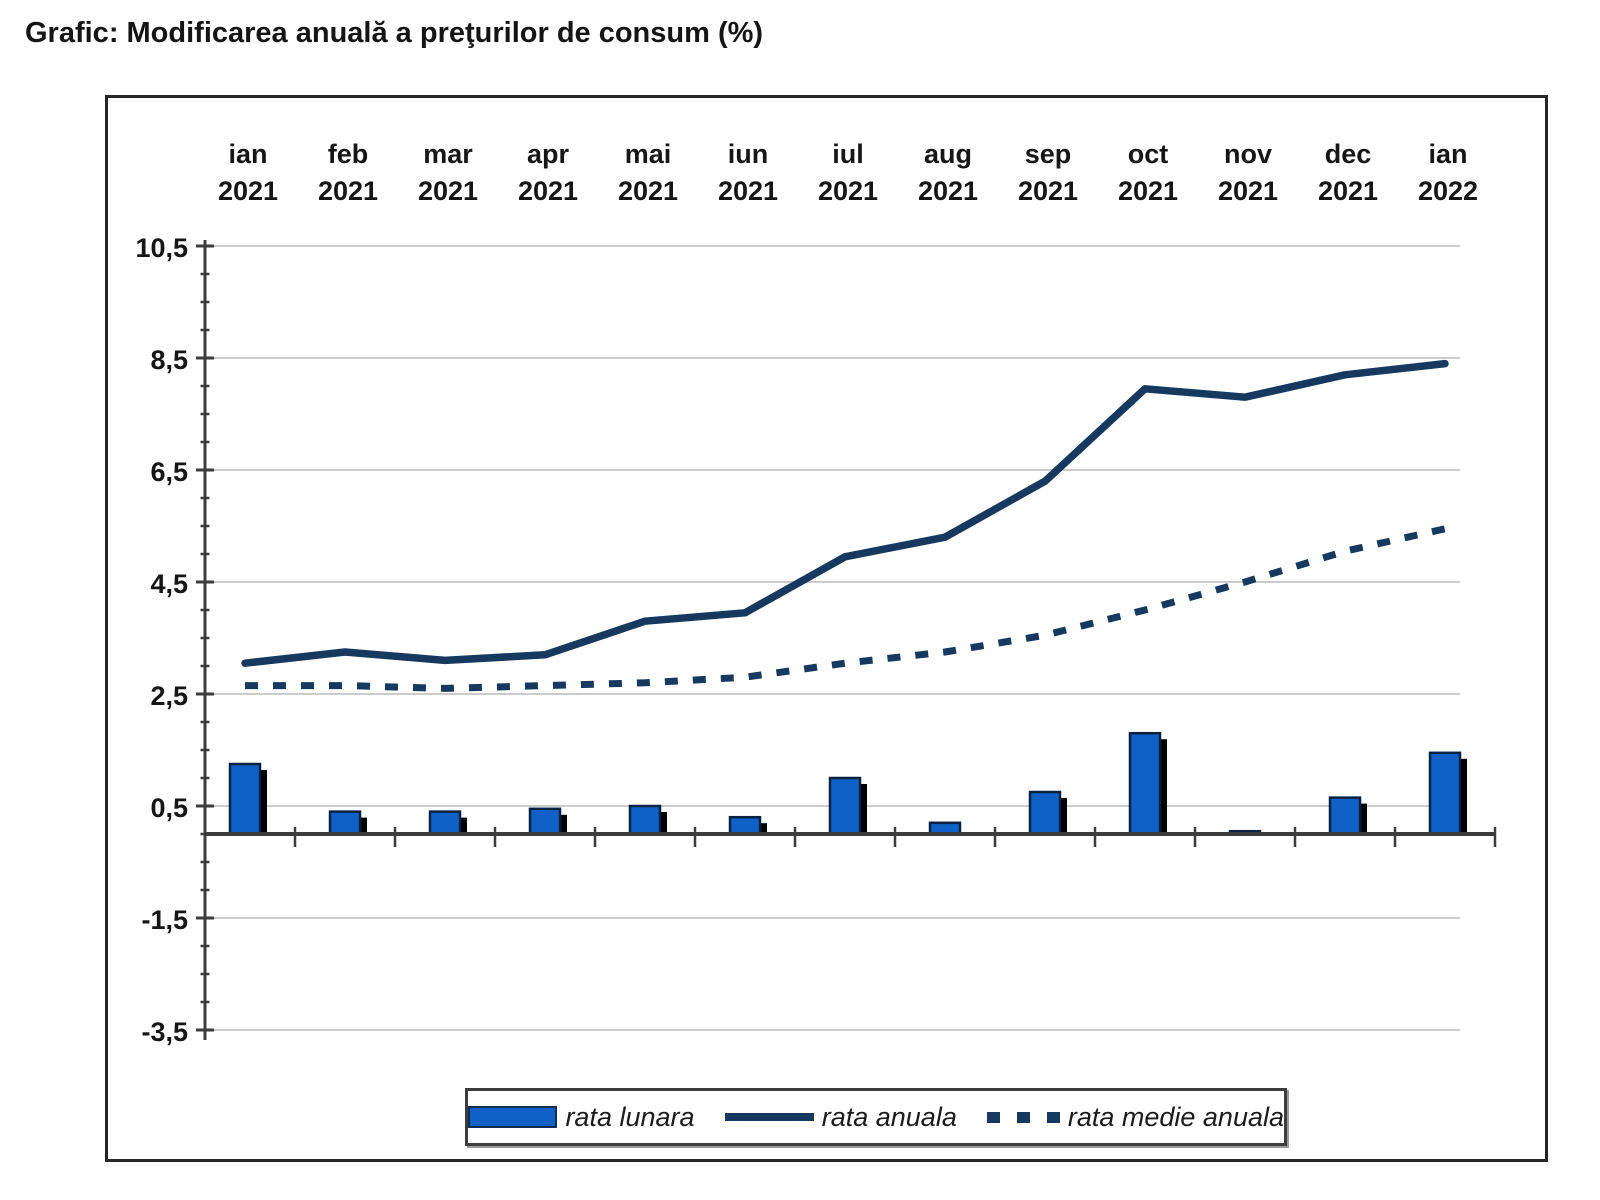 This screenshot has height=1200, width=1600. What do you see at coordinates (164, 920) in the screenshot?
I see `y-tick-label: -1,5` at bounding box center [164, 920].